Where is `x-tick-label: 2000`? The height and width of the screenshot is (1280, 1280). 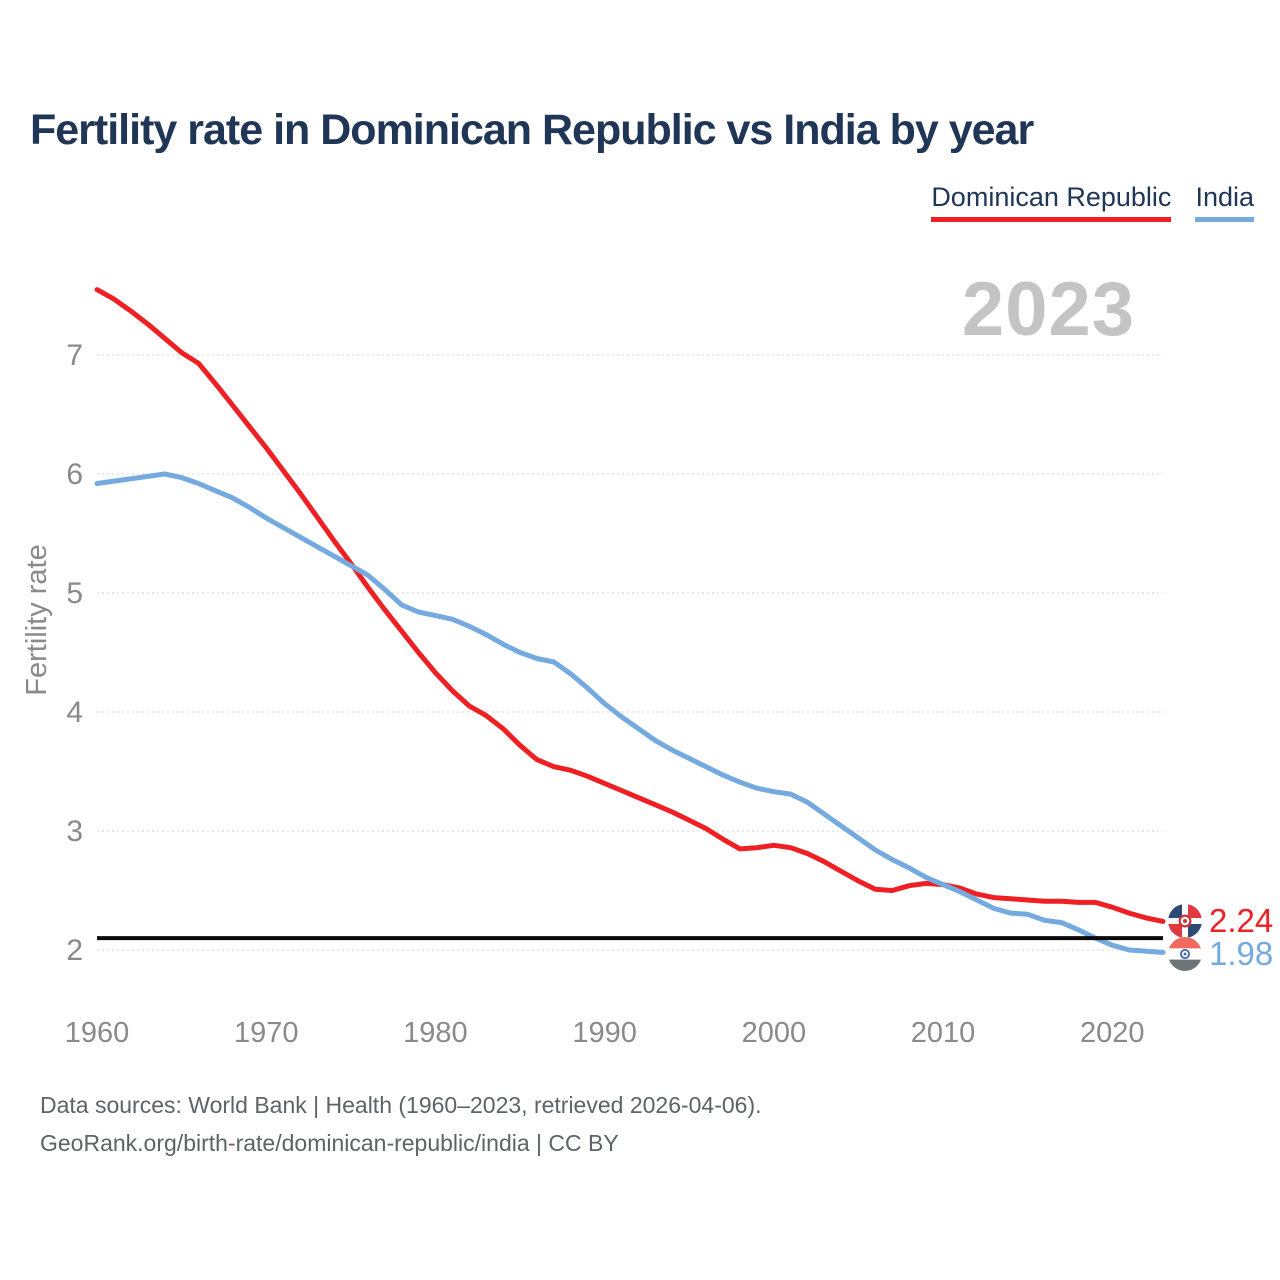 x-tick-label: 2000 is located at coordinates (774, 1033).